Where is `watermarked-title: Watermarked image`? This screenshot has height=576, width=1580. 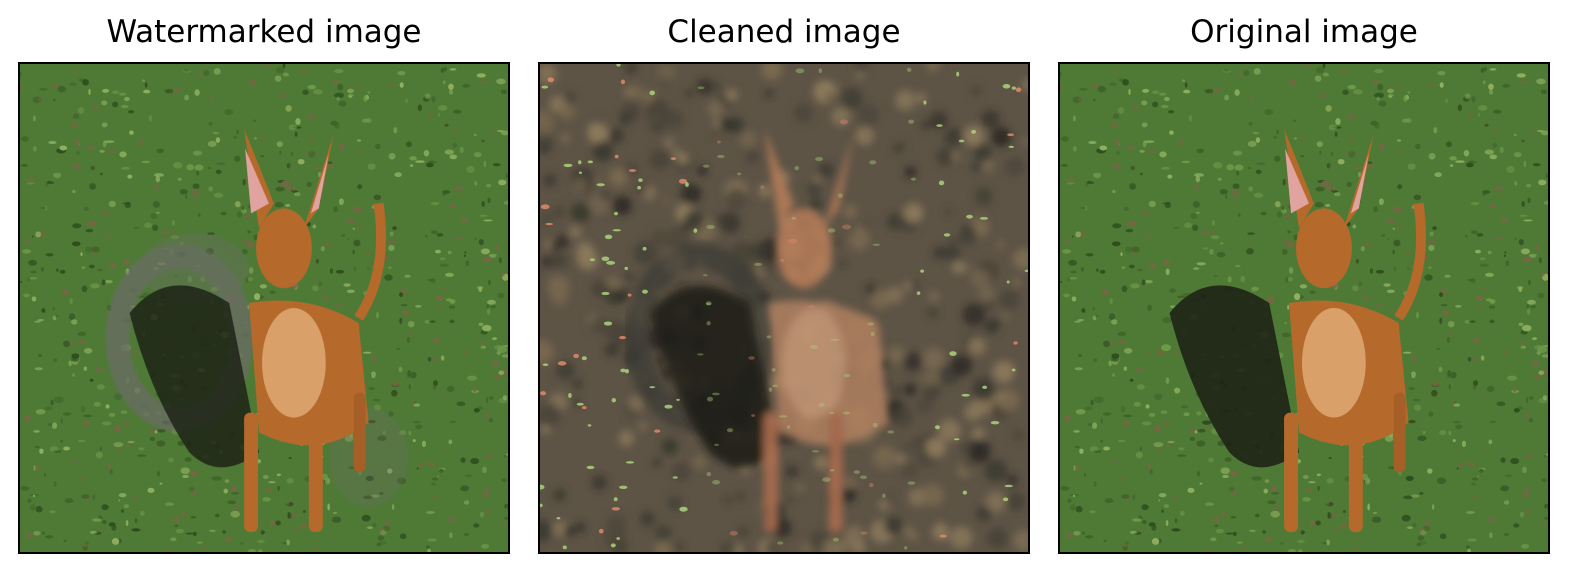
watermarked-title: Watermarked image is located at coordinates (264, 32).